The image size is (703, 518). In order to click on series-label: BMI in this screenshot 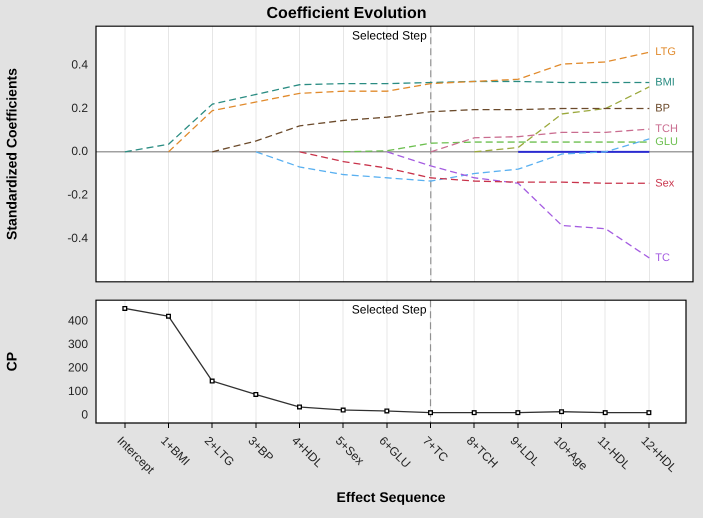, I will do `click(665, 82)`.